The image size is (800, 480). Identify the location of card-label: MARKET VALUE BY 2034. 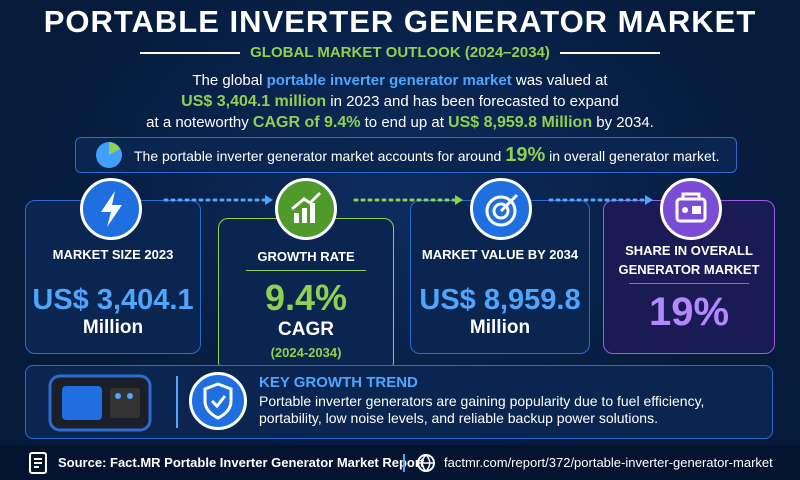
(500, 254).